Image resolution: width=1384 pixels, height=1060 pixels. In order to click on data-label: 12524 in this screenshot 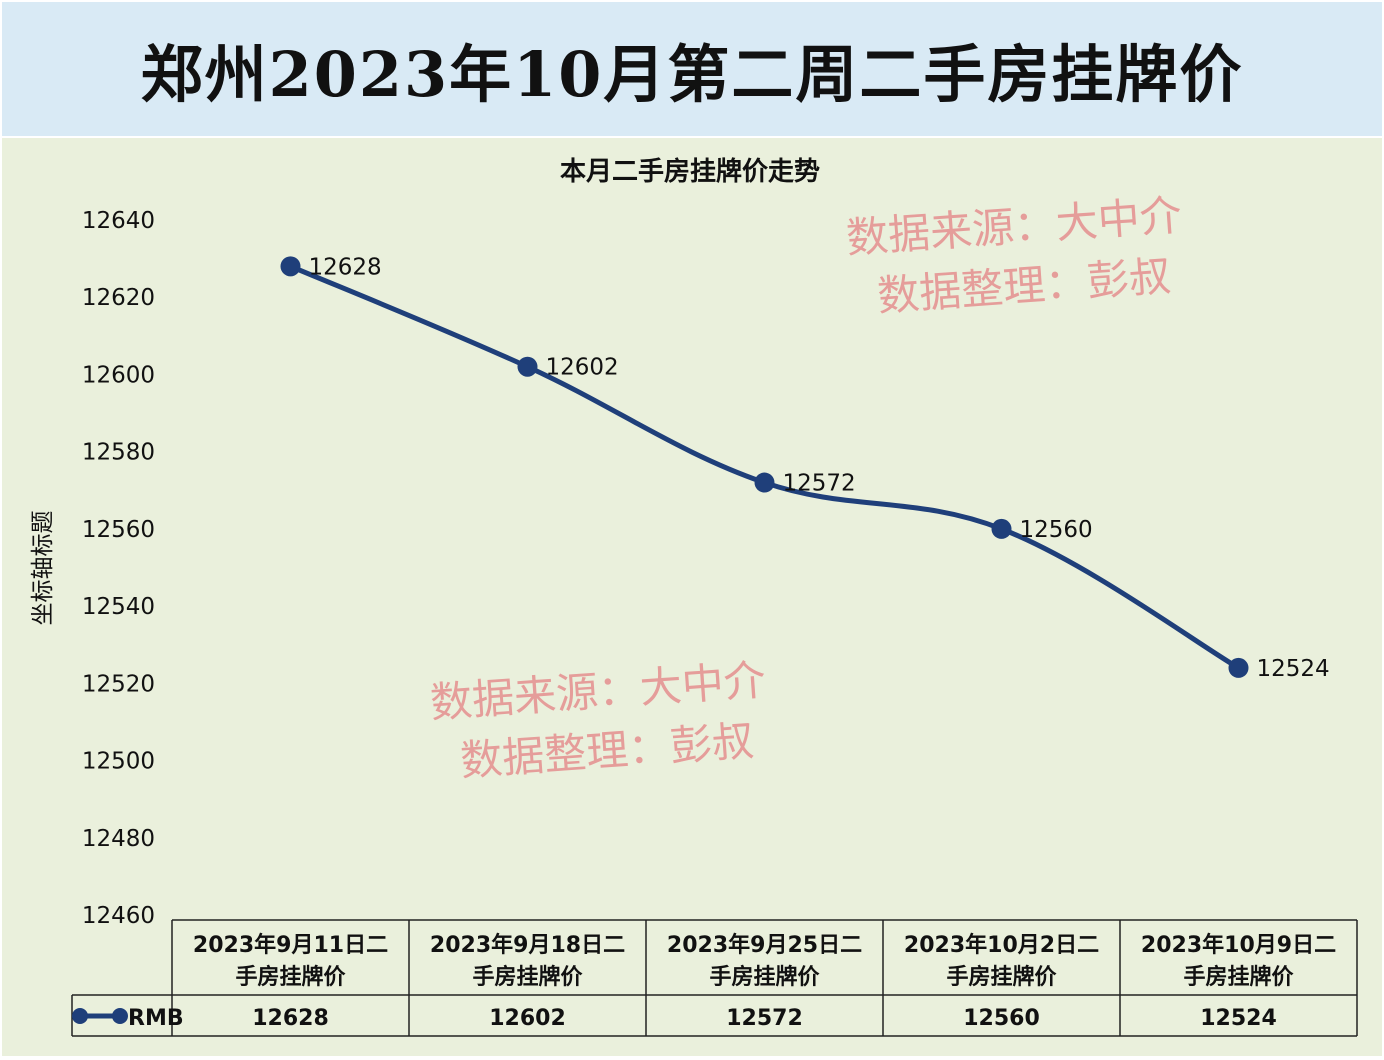, I will do `click(1293, 669)`.